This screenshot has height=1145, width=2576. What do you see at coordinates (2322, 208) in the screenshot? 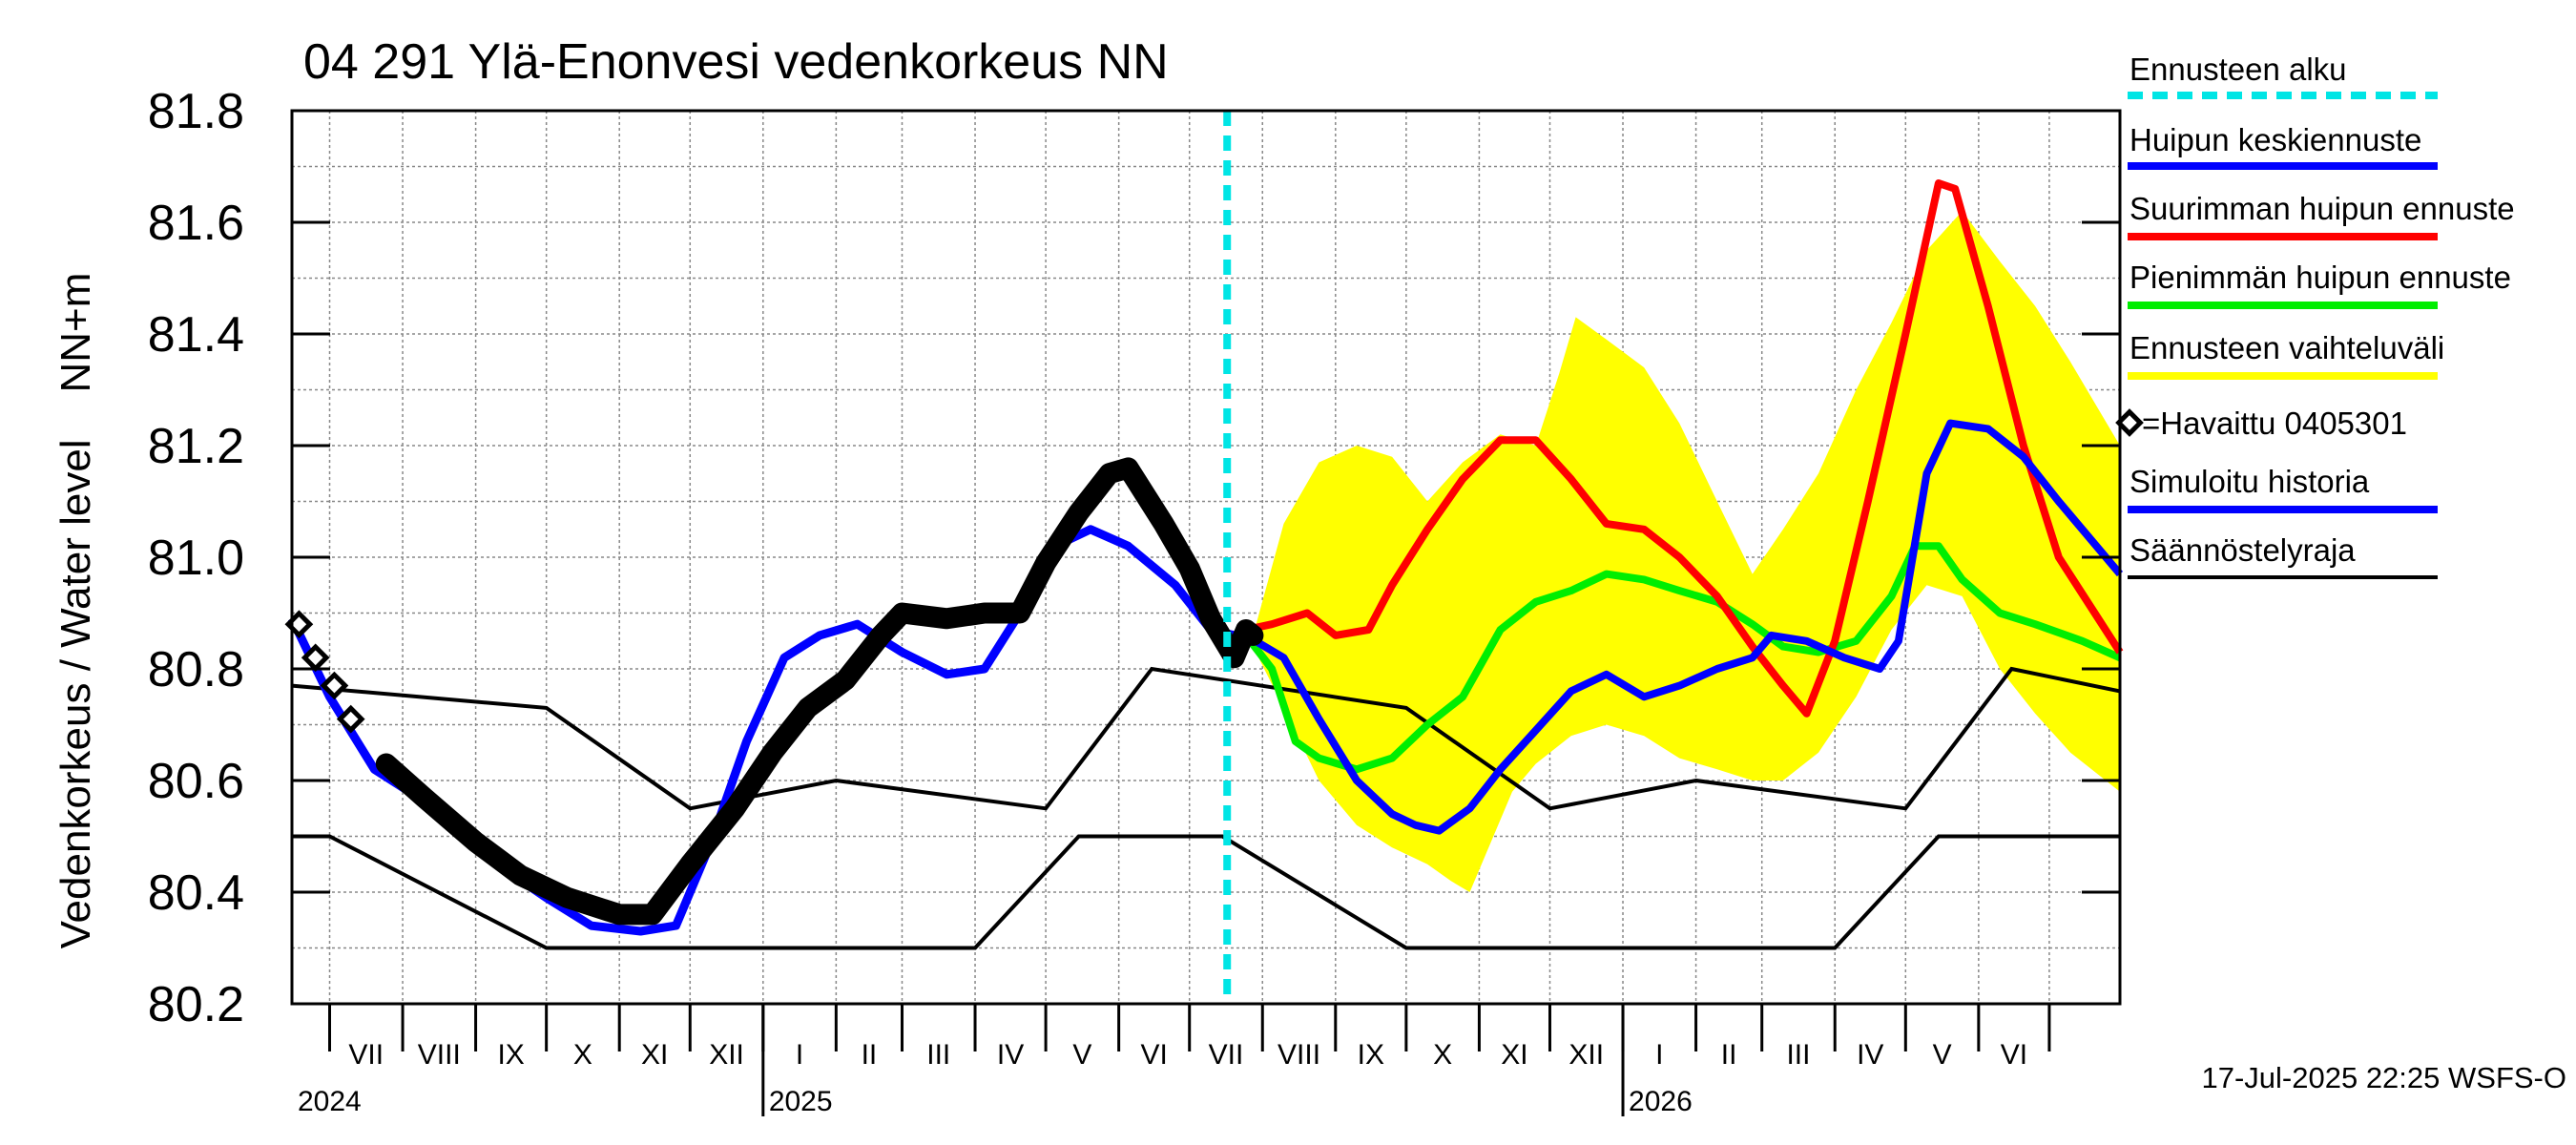
I see `legend-max-peak-label: Suurimman huipun ennuste` at bounding box center [2322, 208].